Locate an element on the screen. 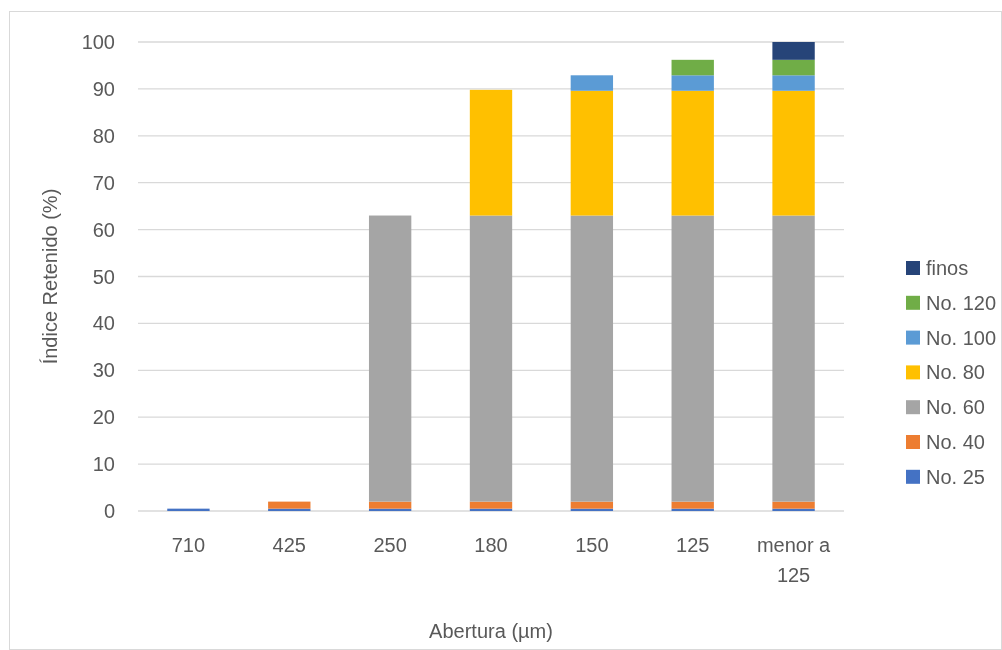  y-tick-label: 60 is located at coordinates (103, 229).